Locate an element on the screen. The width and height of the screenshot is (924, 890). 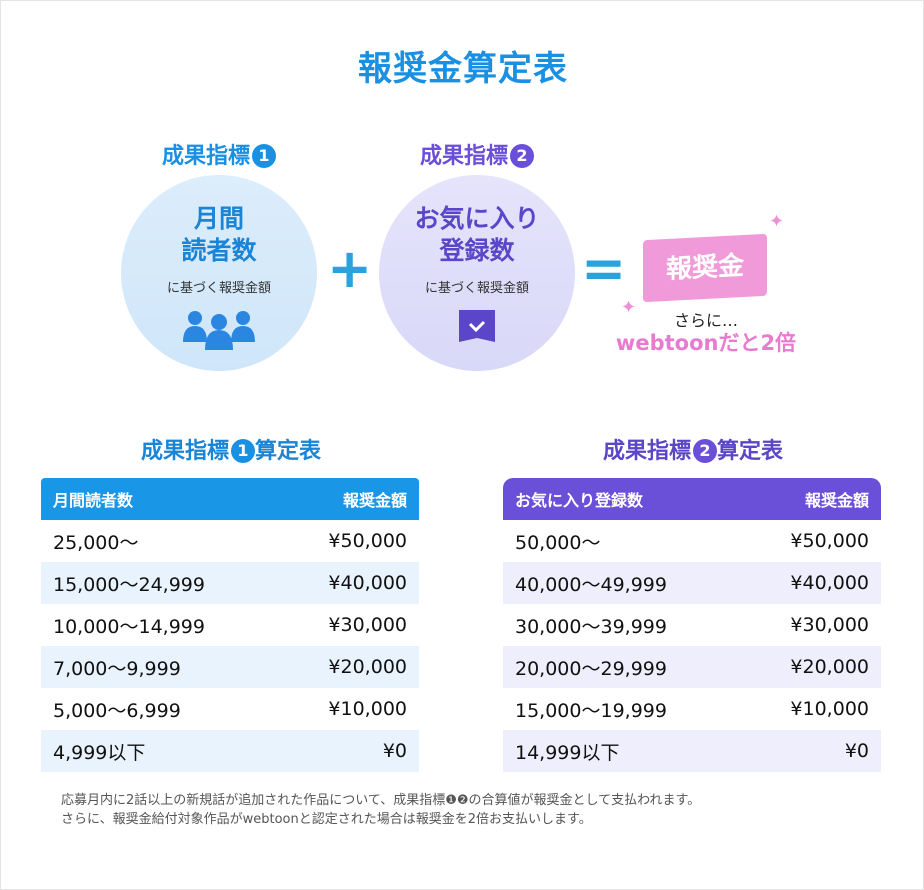
table1-title: 成果指標 1 算定表 is located at coordinates (231, 449).